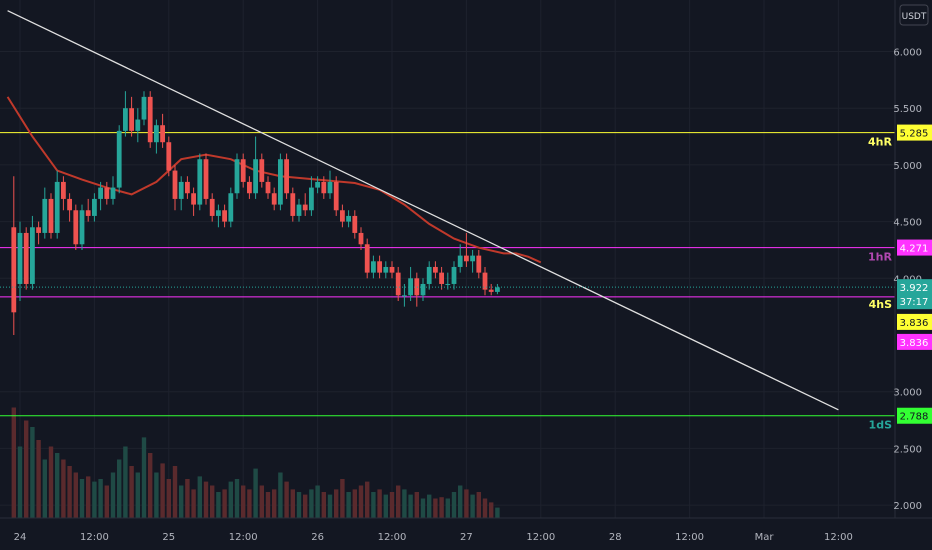 This screenshot has height=550, width=932. Describe the element at coordinates (914, 341) in the screenshot. I see `tag-4hs-bg` at that location.